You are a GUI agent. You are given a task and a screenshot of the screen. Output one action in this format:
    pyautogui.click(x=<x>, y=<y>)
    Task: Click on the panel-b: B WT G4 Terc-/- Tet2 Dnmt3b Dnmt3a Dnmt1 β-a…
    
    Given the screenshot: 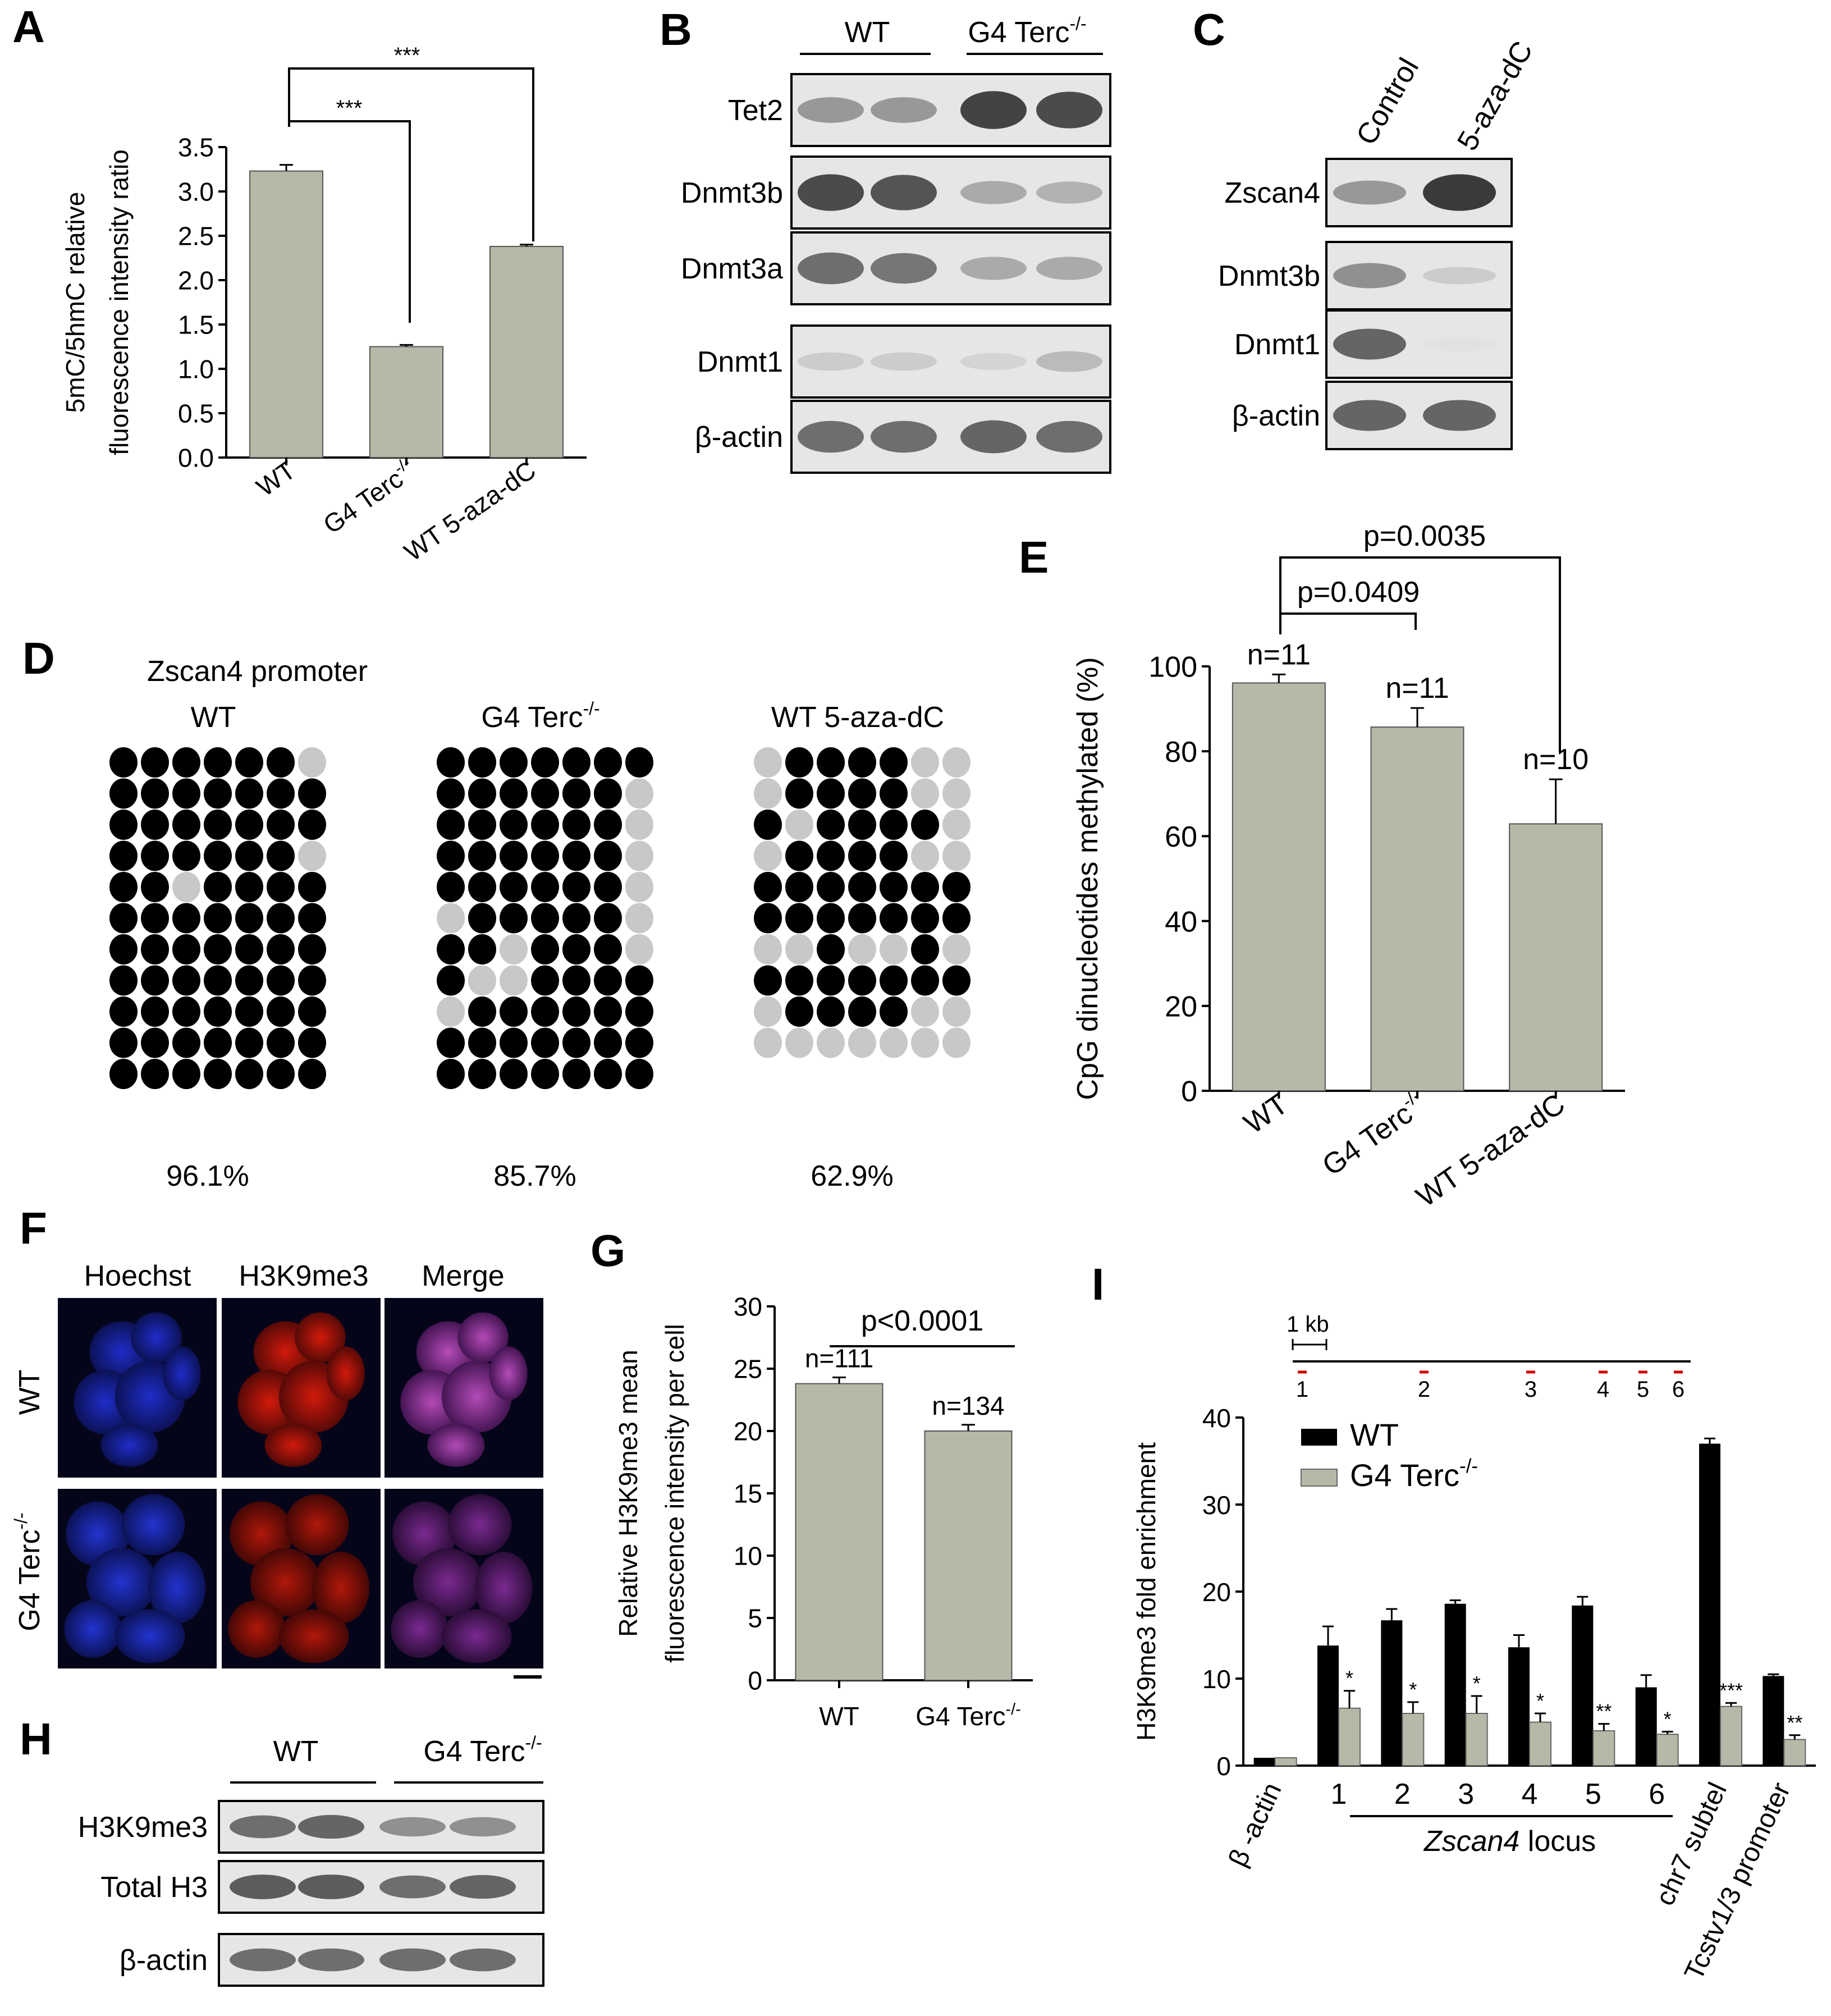 What is the action you would take?
    pyautogui.click(x=885, y=239)
    